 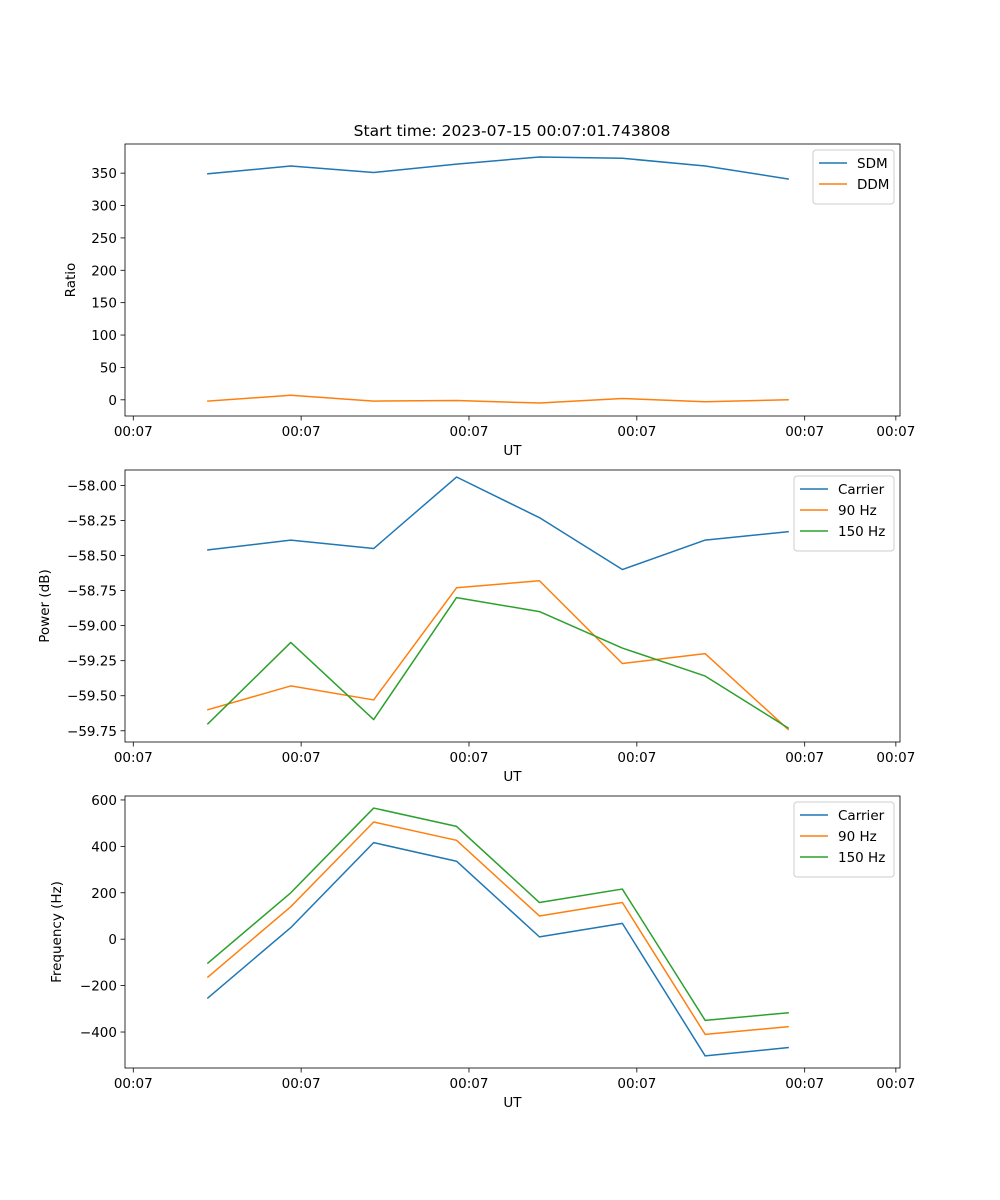 What do you see at coordinates (92, 592) in the screenshot?
I see `power-y-tick-label: −58.75` at bounding box center [92, 592].